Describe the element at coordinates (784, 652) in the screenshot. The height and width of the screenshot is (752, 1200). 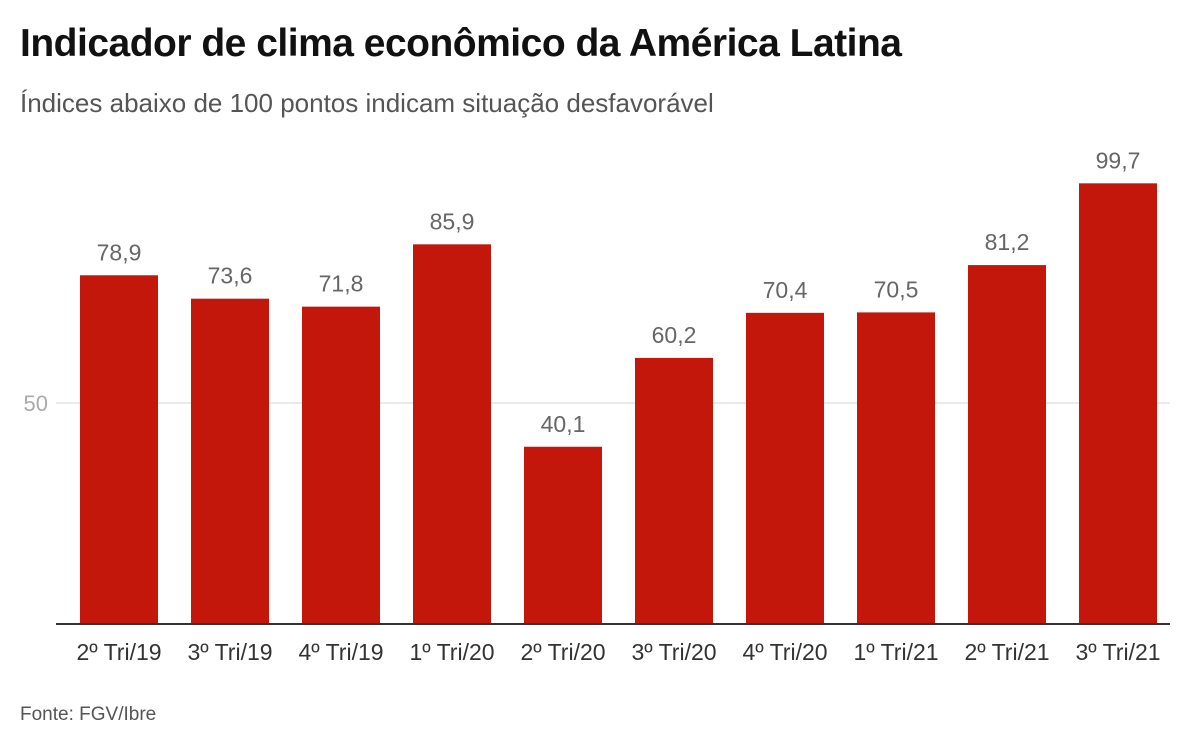
I see `x-tick-label: 4º Tri/20` at that location.